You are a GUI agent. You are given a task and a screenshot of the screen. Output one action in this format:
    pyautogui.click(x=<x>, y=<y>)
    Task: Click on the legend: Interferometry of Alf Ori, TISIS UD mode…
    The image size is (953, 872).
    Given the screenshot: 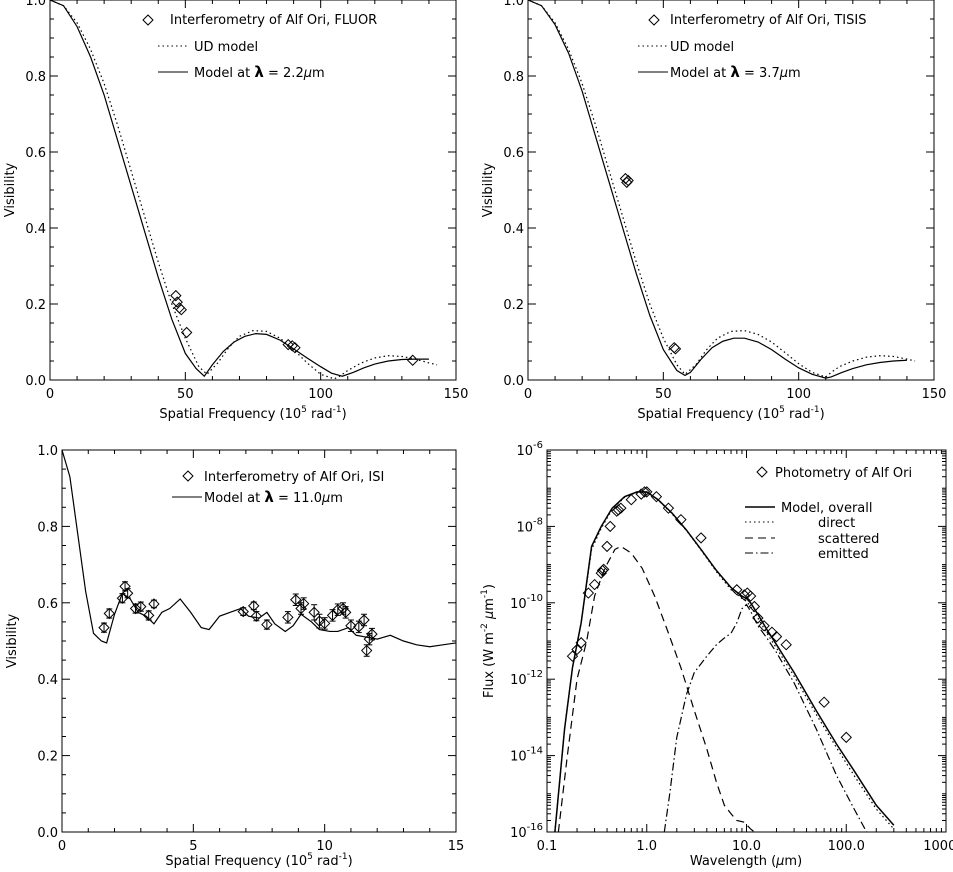 What is the action you would take?
    pyautogui.click(x=752, y=47)
    